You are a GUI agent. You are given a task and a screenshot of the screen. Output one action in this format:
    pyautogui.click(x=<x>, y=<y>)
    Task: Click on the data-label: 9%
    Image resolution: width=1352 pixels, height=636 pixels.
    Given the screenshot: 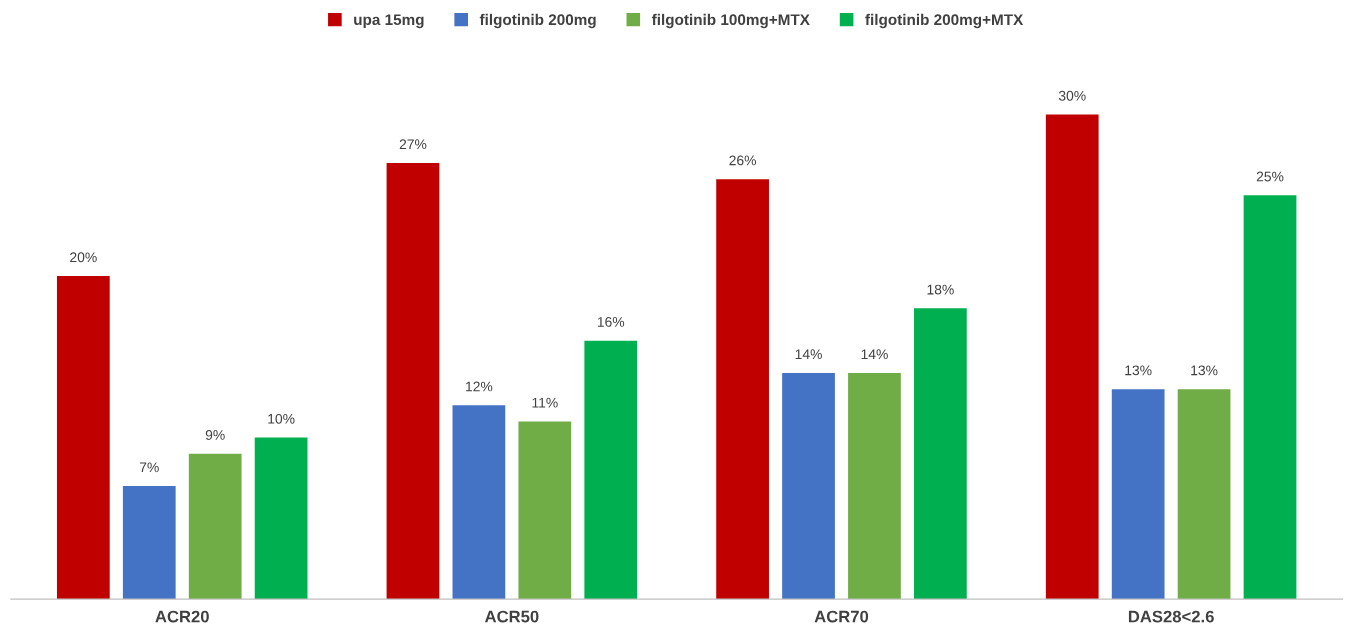 What is the action you would take?
    pyautogui.click(x=215, y=435)
    